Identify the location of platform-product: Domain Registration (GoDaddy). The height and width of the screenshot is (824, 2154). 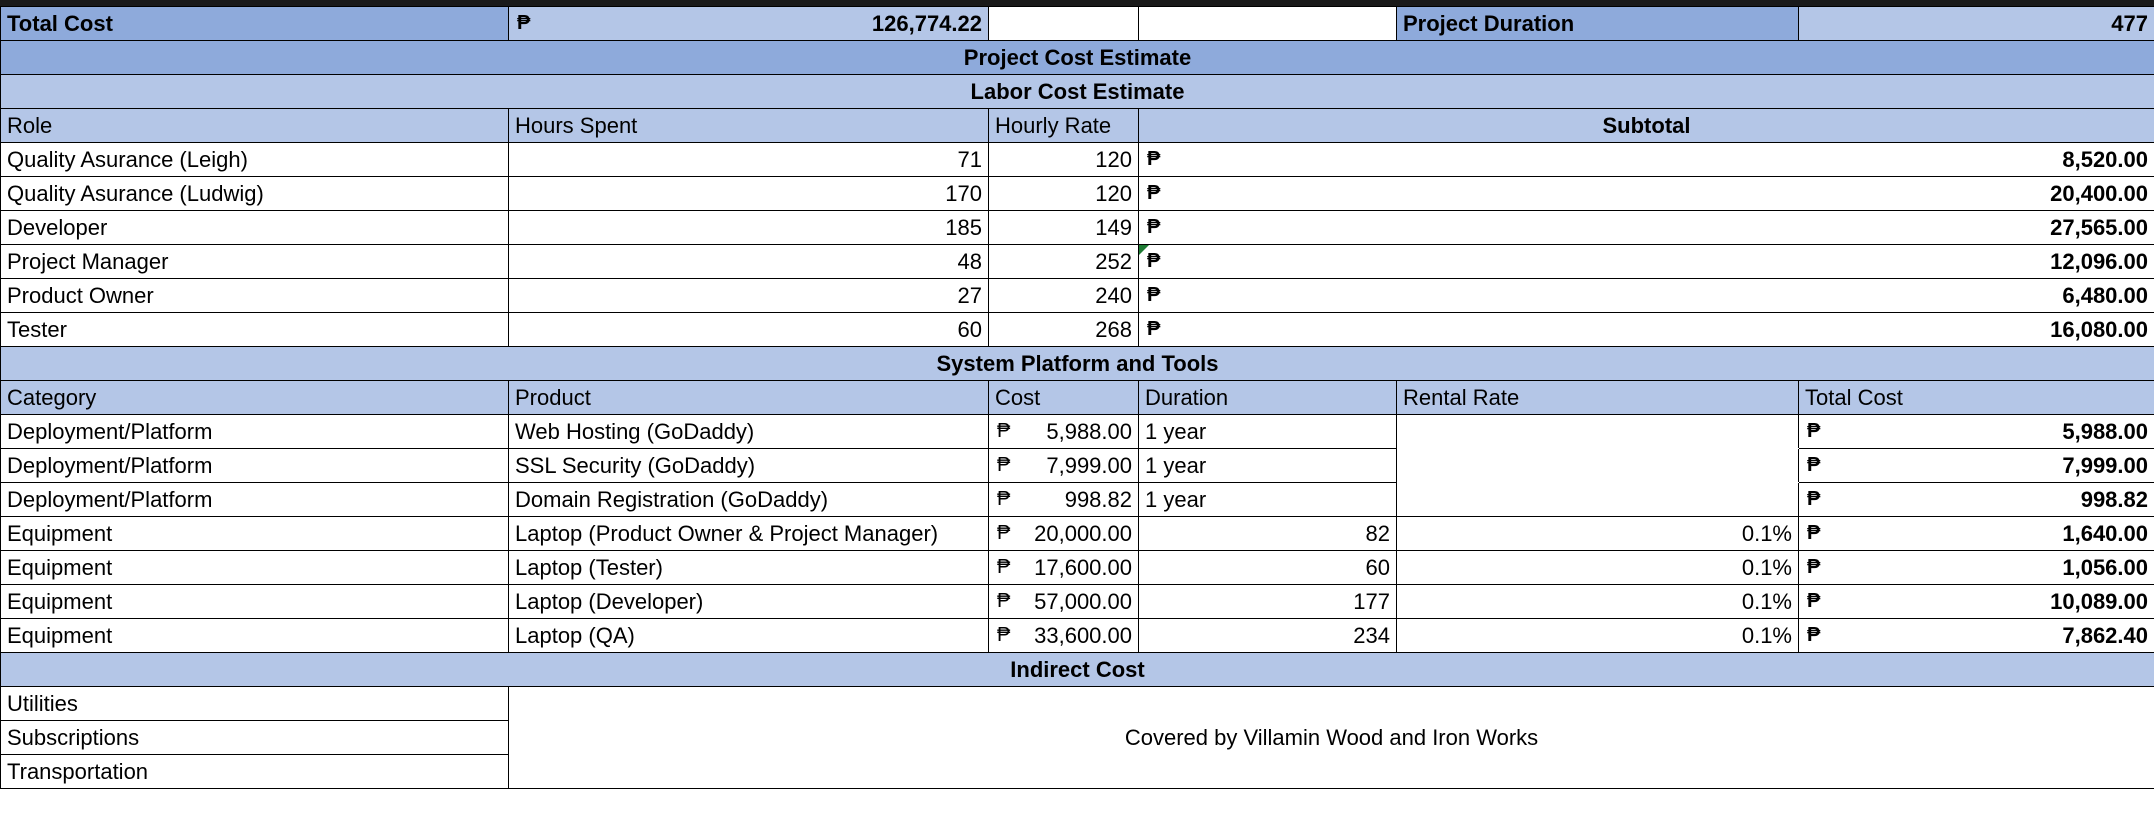
(748, 499).